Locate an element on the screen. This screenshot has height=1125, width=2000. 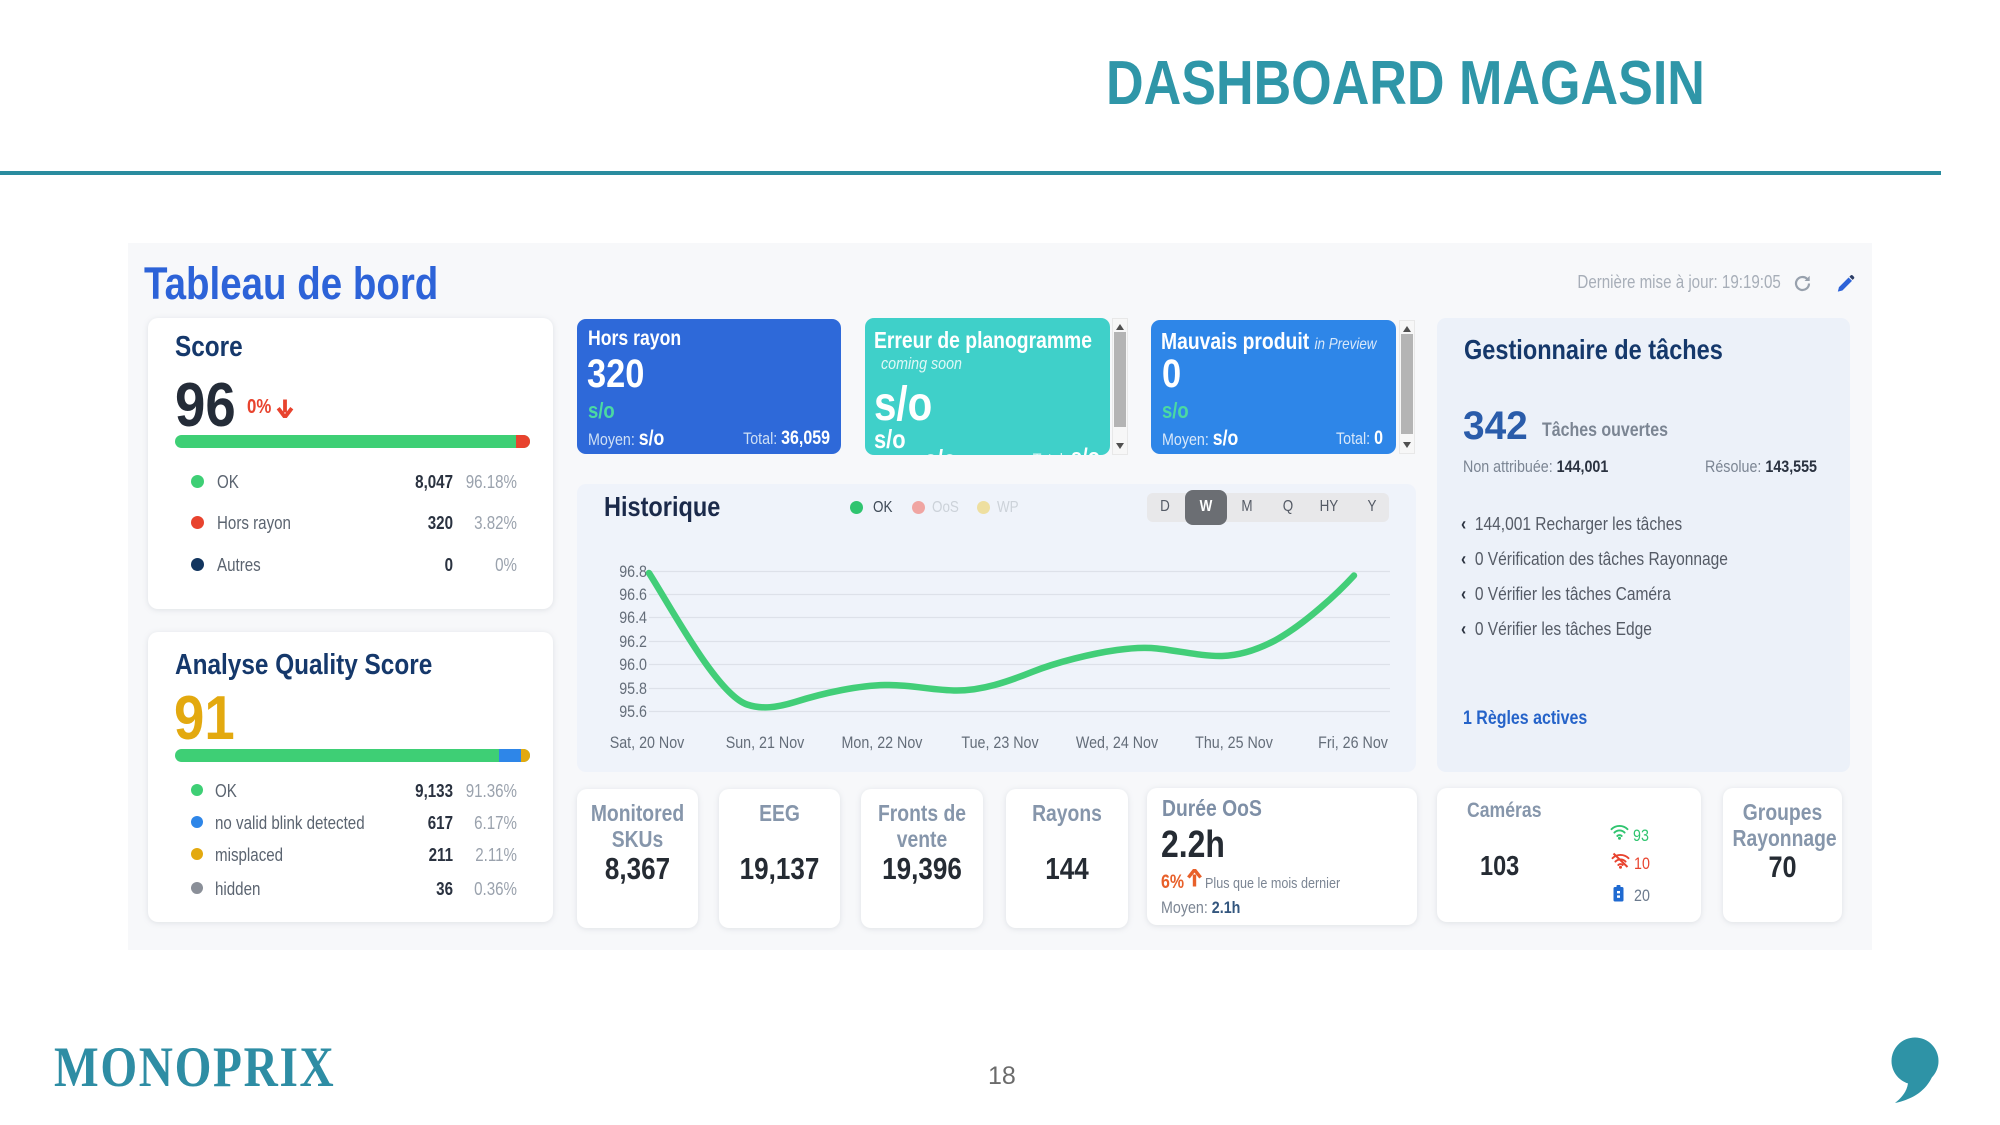
svg-text: Sun, 21 Nov is located at coordinates (765, 743).